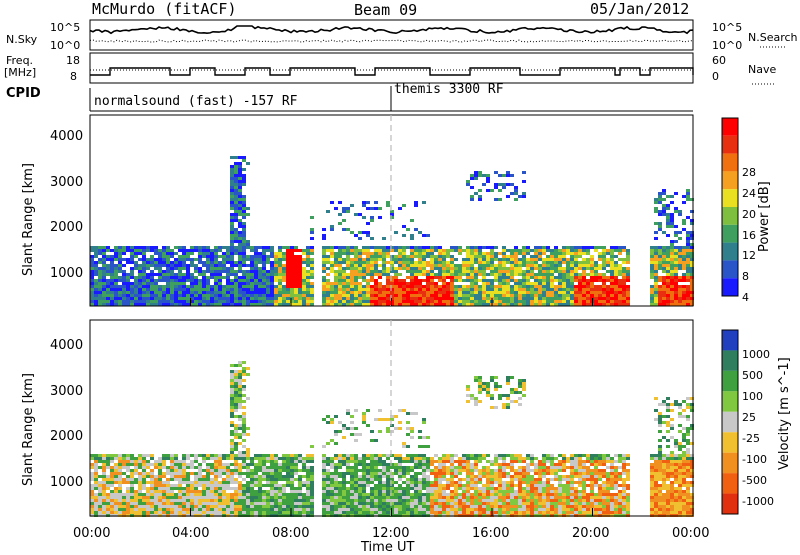 Image resolution: width=800 pixels, height=555 pixels. I want to click on beam-label: Beam 09, so click(386, 10).